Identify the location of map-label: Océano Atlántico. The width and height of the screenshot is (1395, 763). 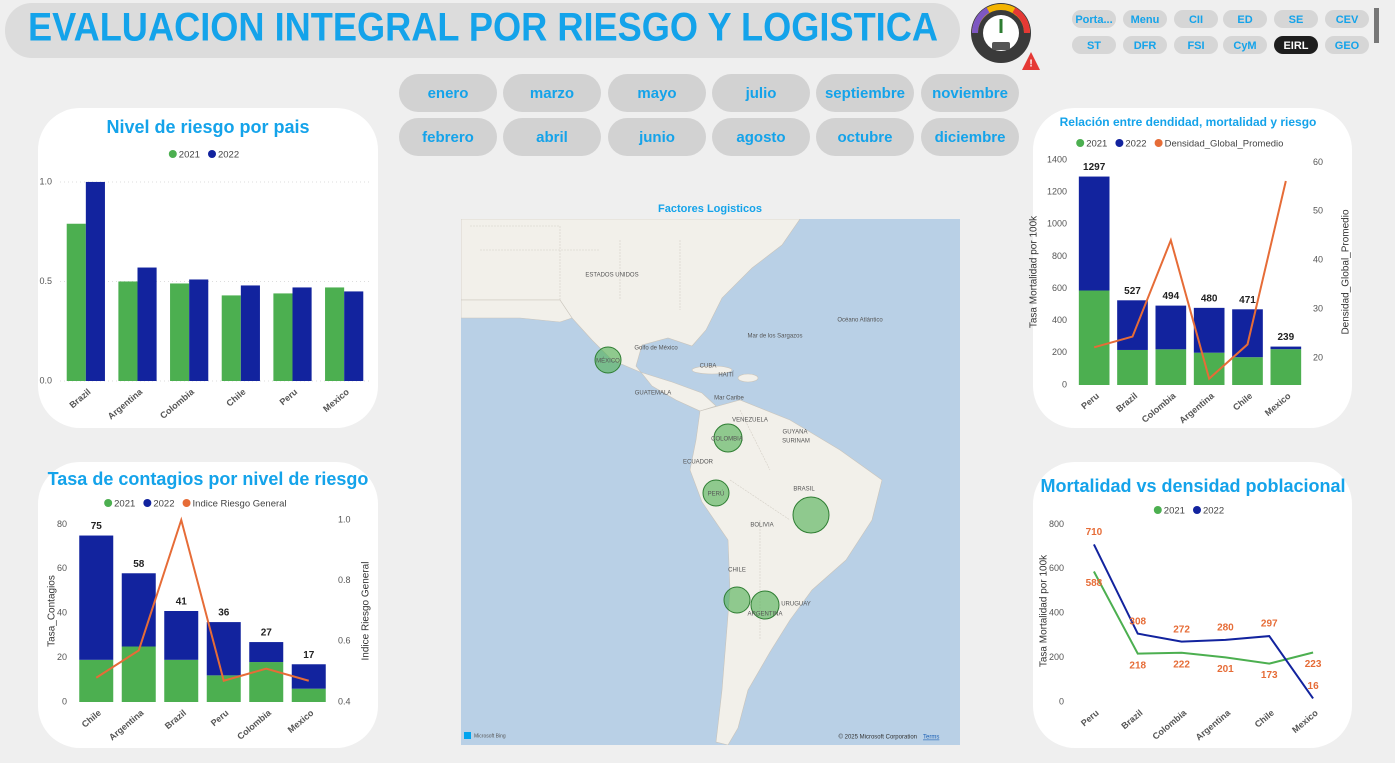
(860, 321).